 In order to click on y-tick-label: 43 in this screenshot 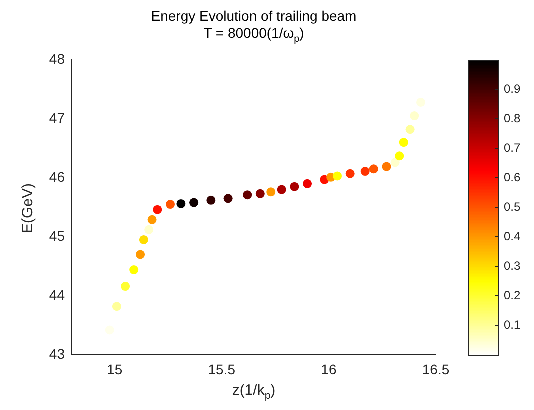, I will do `click(57, 354)`.